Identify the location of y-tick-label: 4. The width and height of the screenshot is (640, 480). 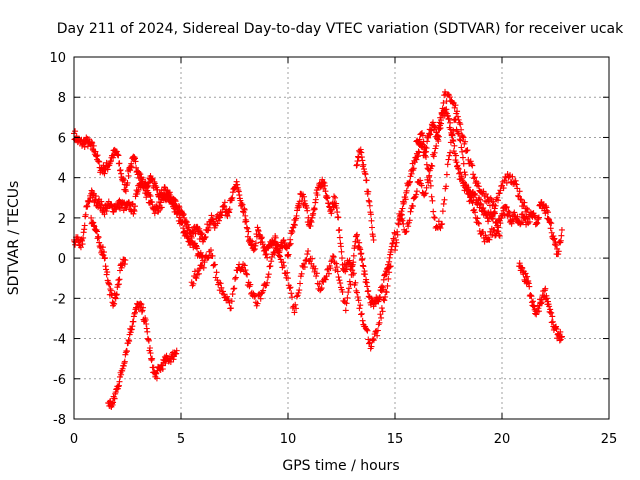
(62, 179).